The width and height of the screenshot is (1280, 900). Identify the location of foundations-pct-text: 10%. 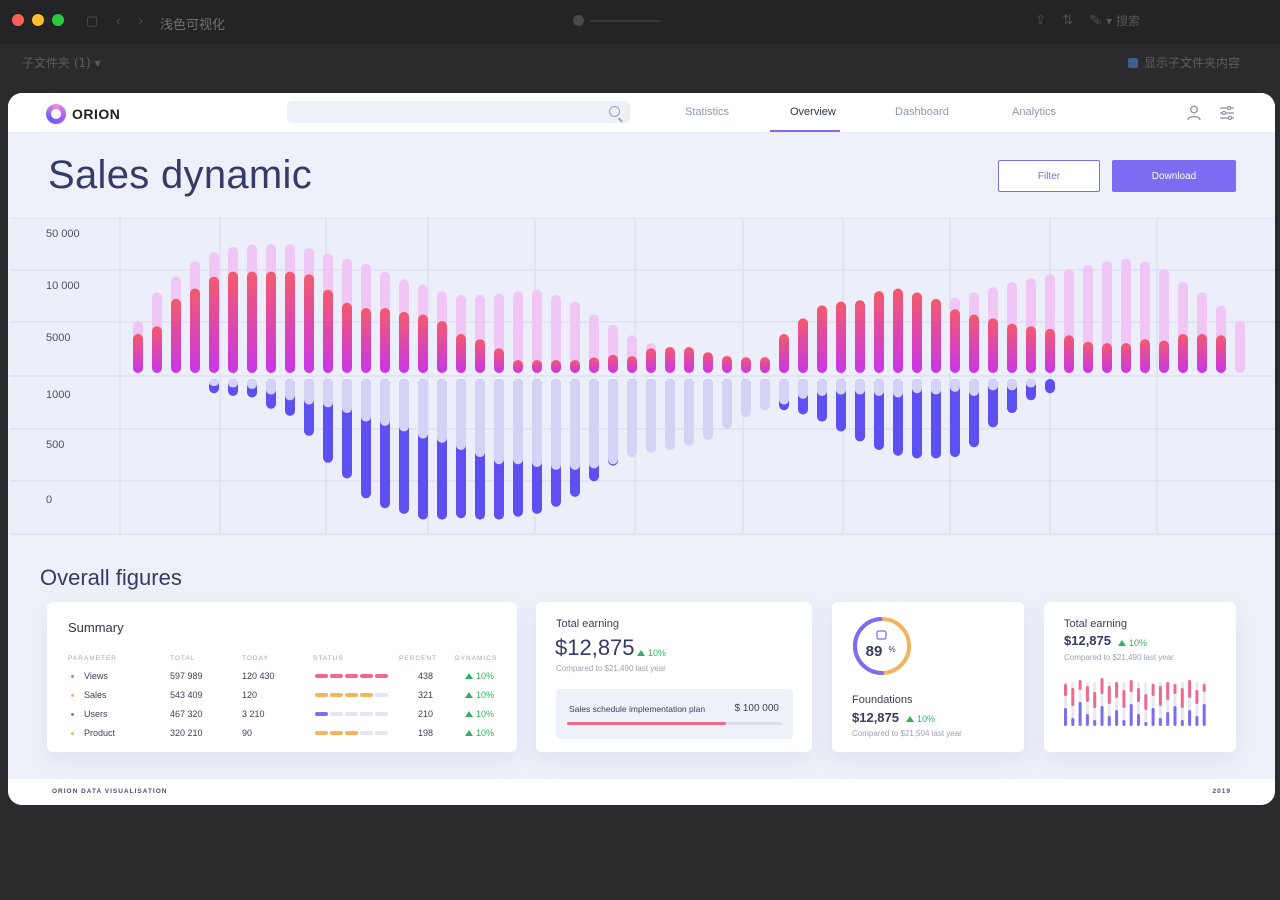
(926, 719).